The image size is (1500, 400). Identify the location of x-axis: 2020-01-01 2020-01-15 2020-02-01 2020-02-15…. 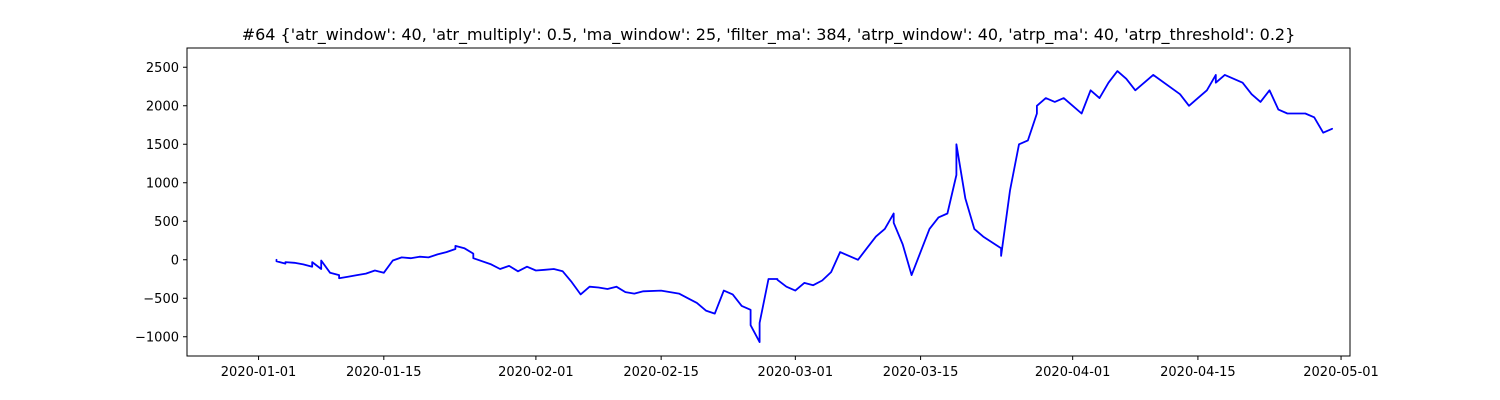
(800, 368).